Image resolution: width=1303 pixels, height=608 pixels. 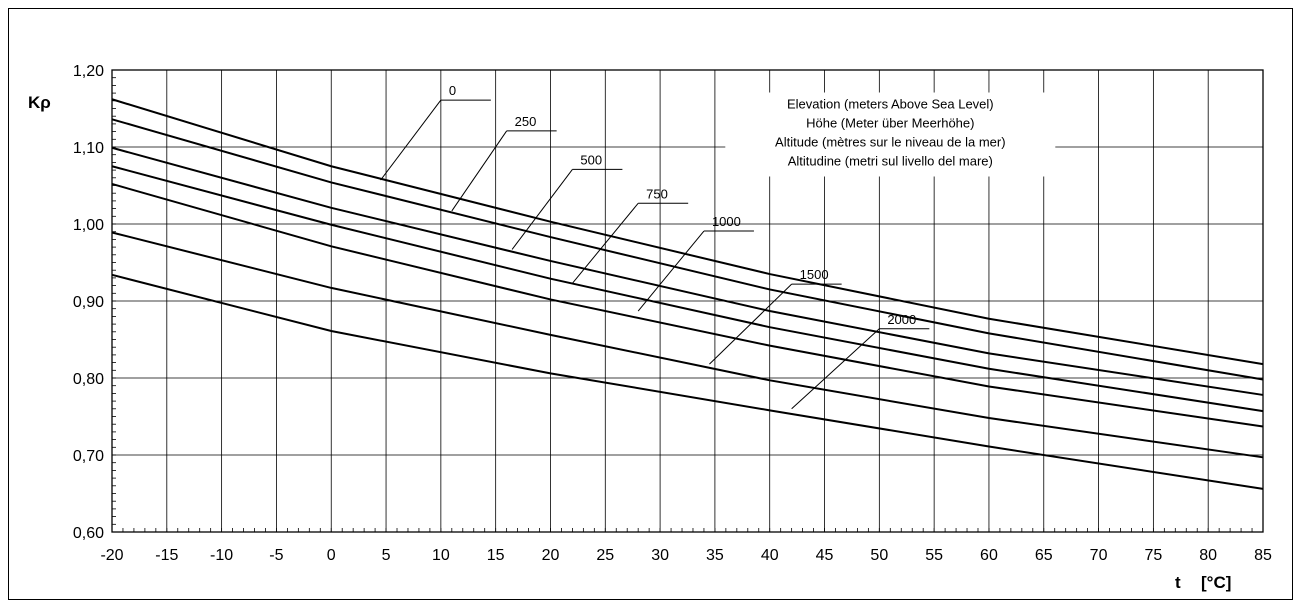 What do you see at coordinates (890, 123) in the screenshot?
I see `legend-line: Höhe (Meter über Meerhöhe)` at bounding box center [890, 123].